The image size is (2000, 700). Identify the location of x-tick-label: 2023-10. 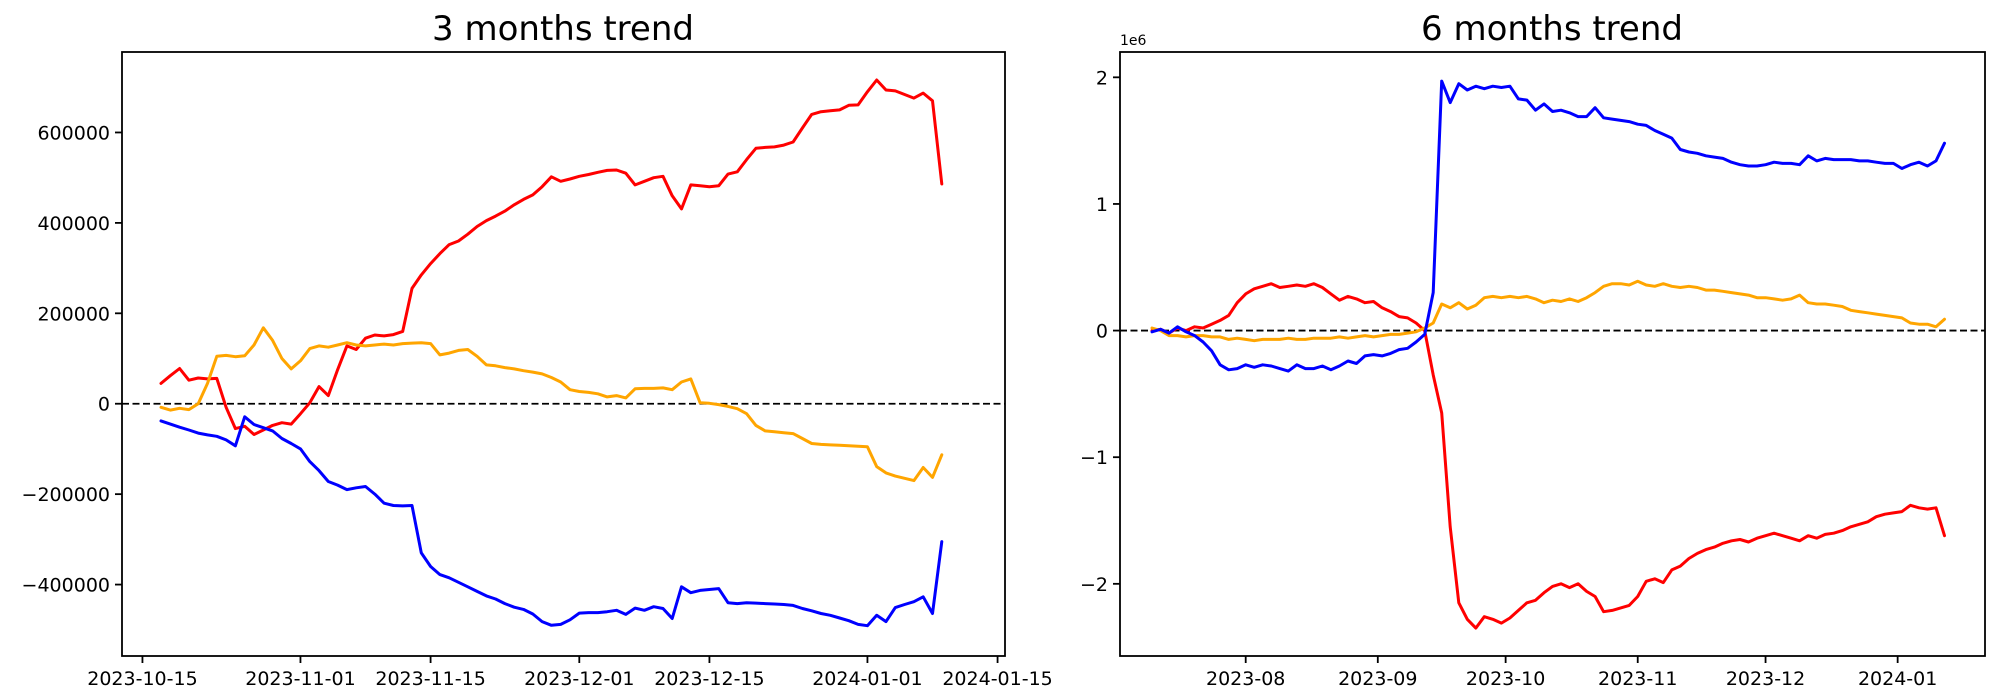
(1505, 679).